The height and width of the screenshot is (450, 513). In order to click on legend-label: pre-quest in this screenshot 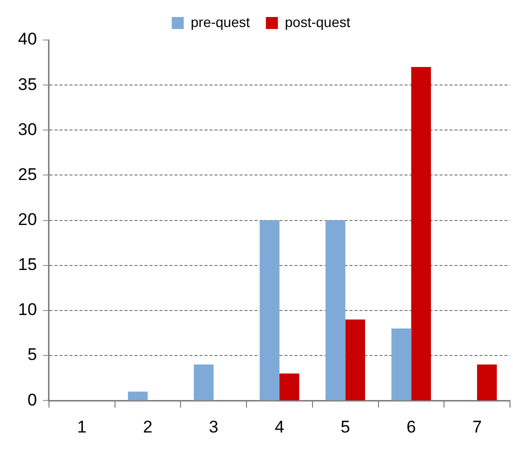, I will do `click(220, 22)`.